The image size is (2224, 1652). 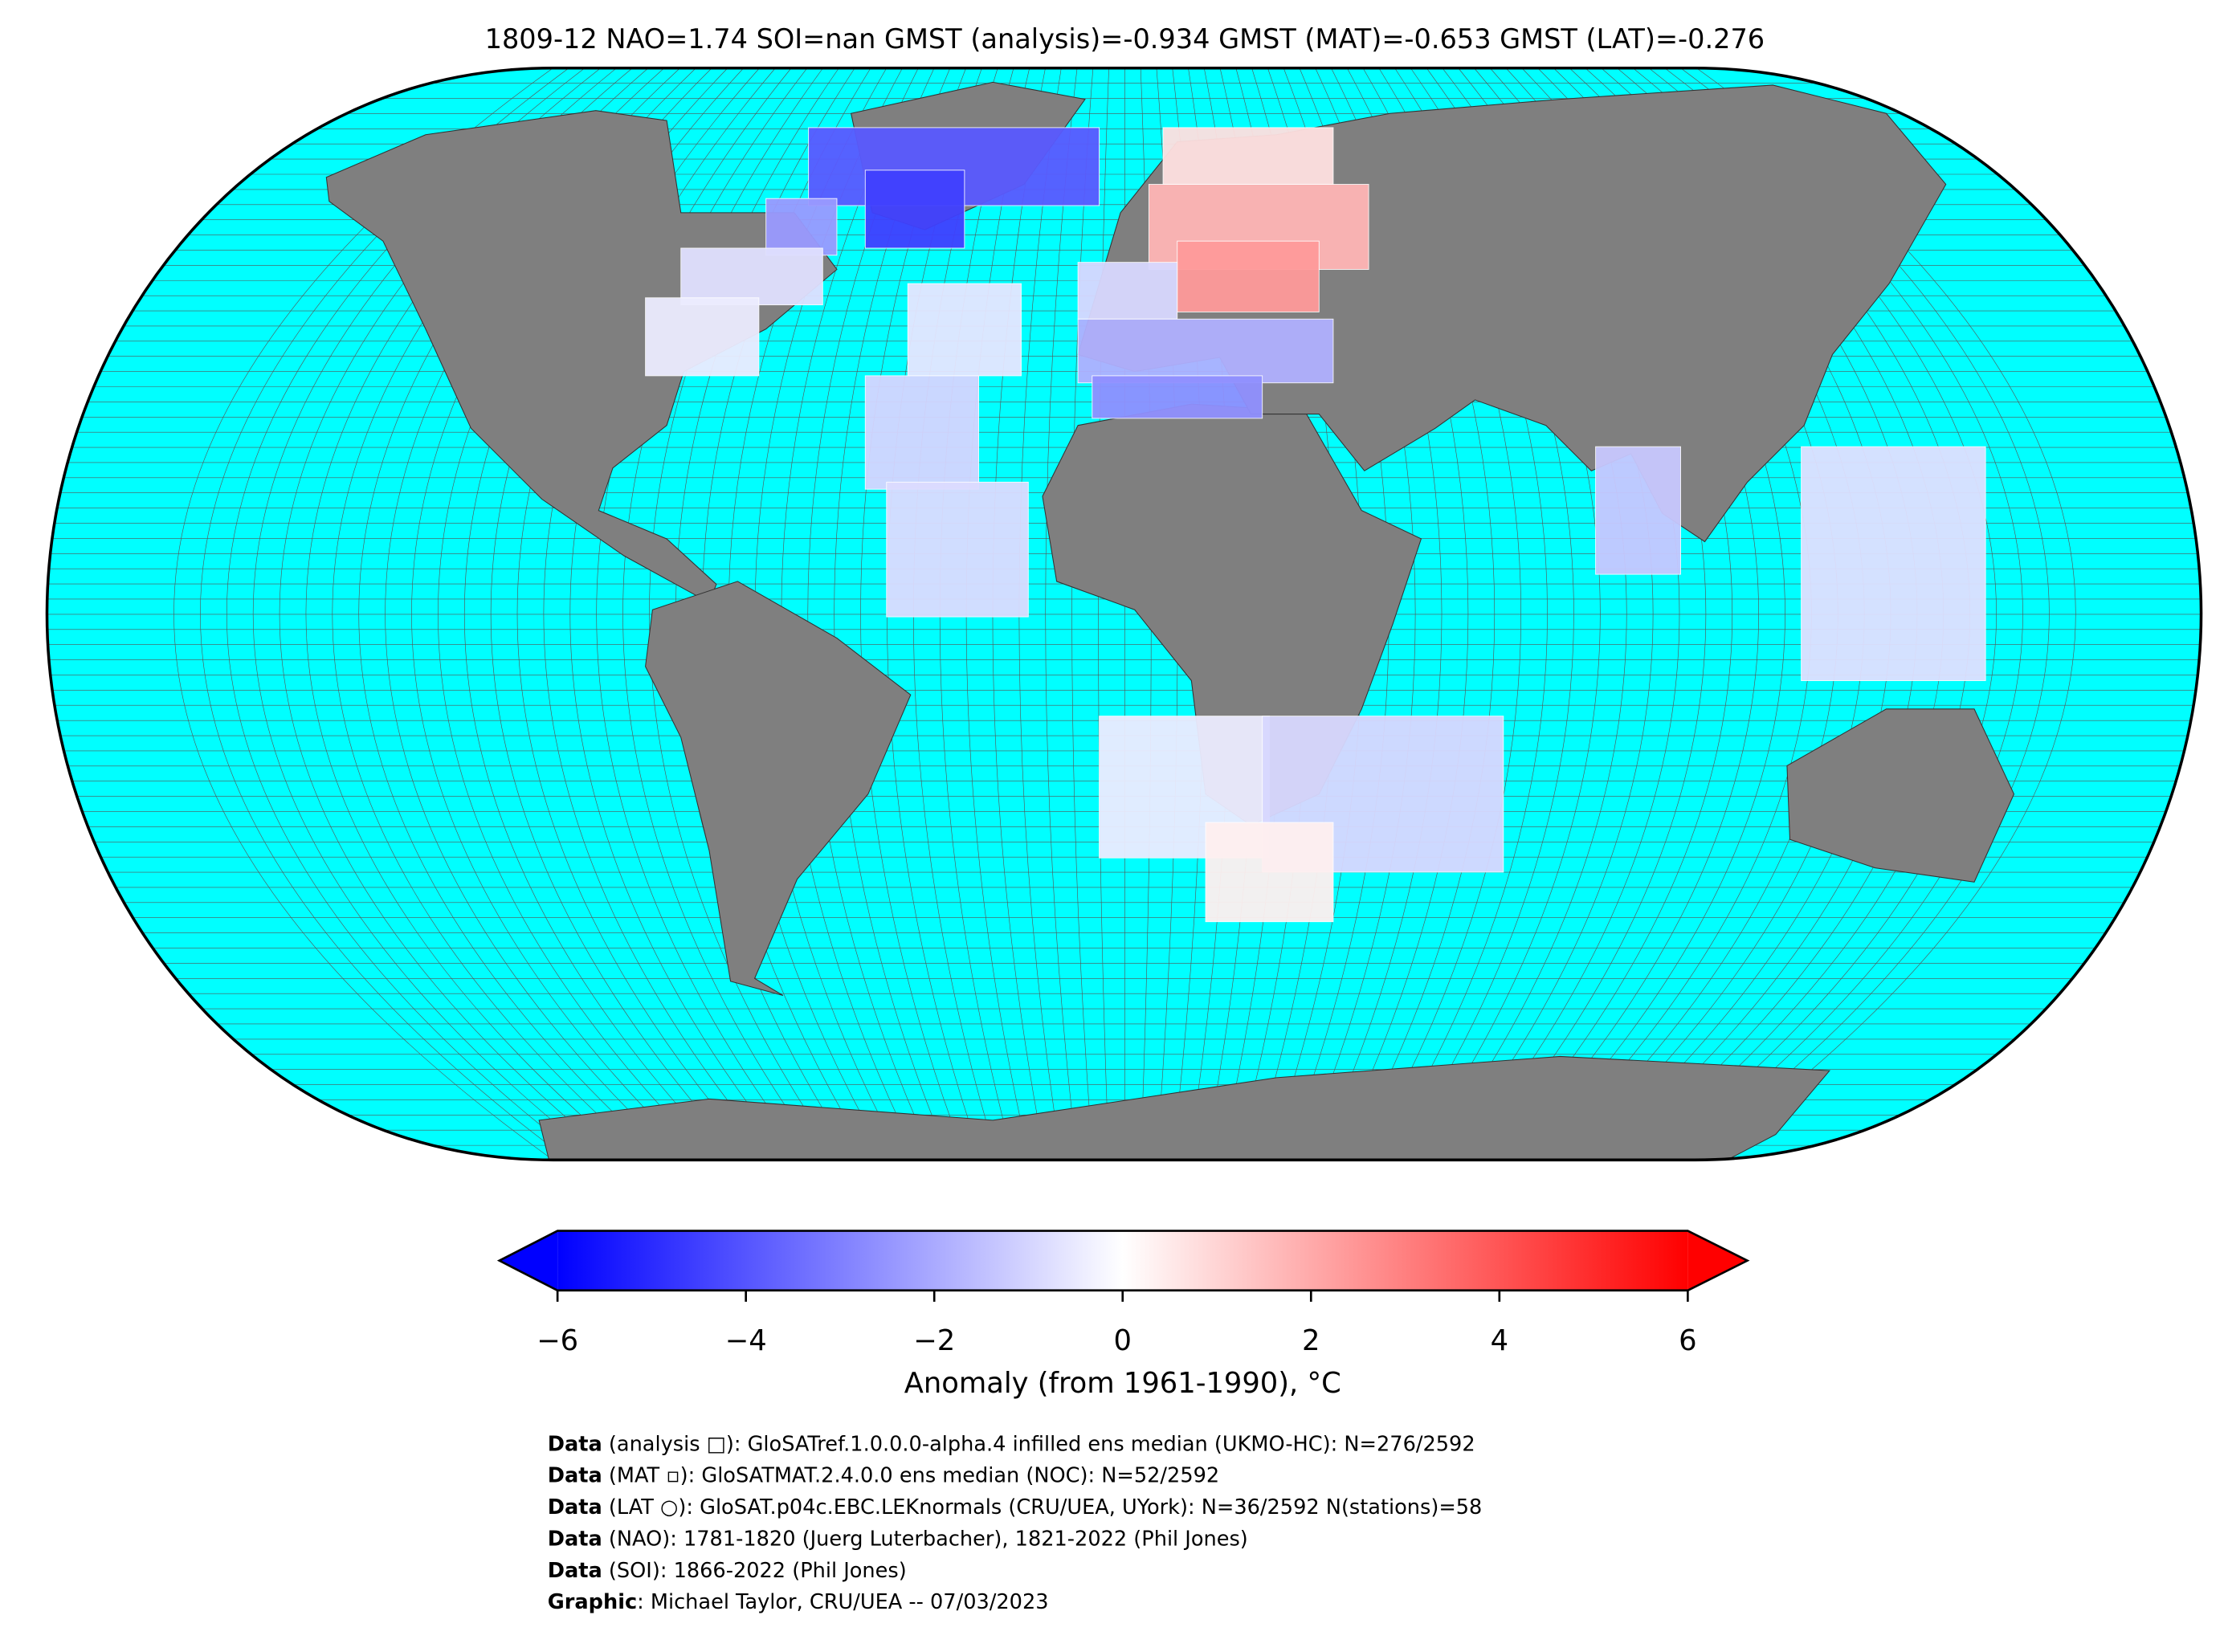 I want to click on footer-text: (SOI): 1866-2022 (Phil Jones), so click(x=754, y=1571).